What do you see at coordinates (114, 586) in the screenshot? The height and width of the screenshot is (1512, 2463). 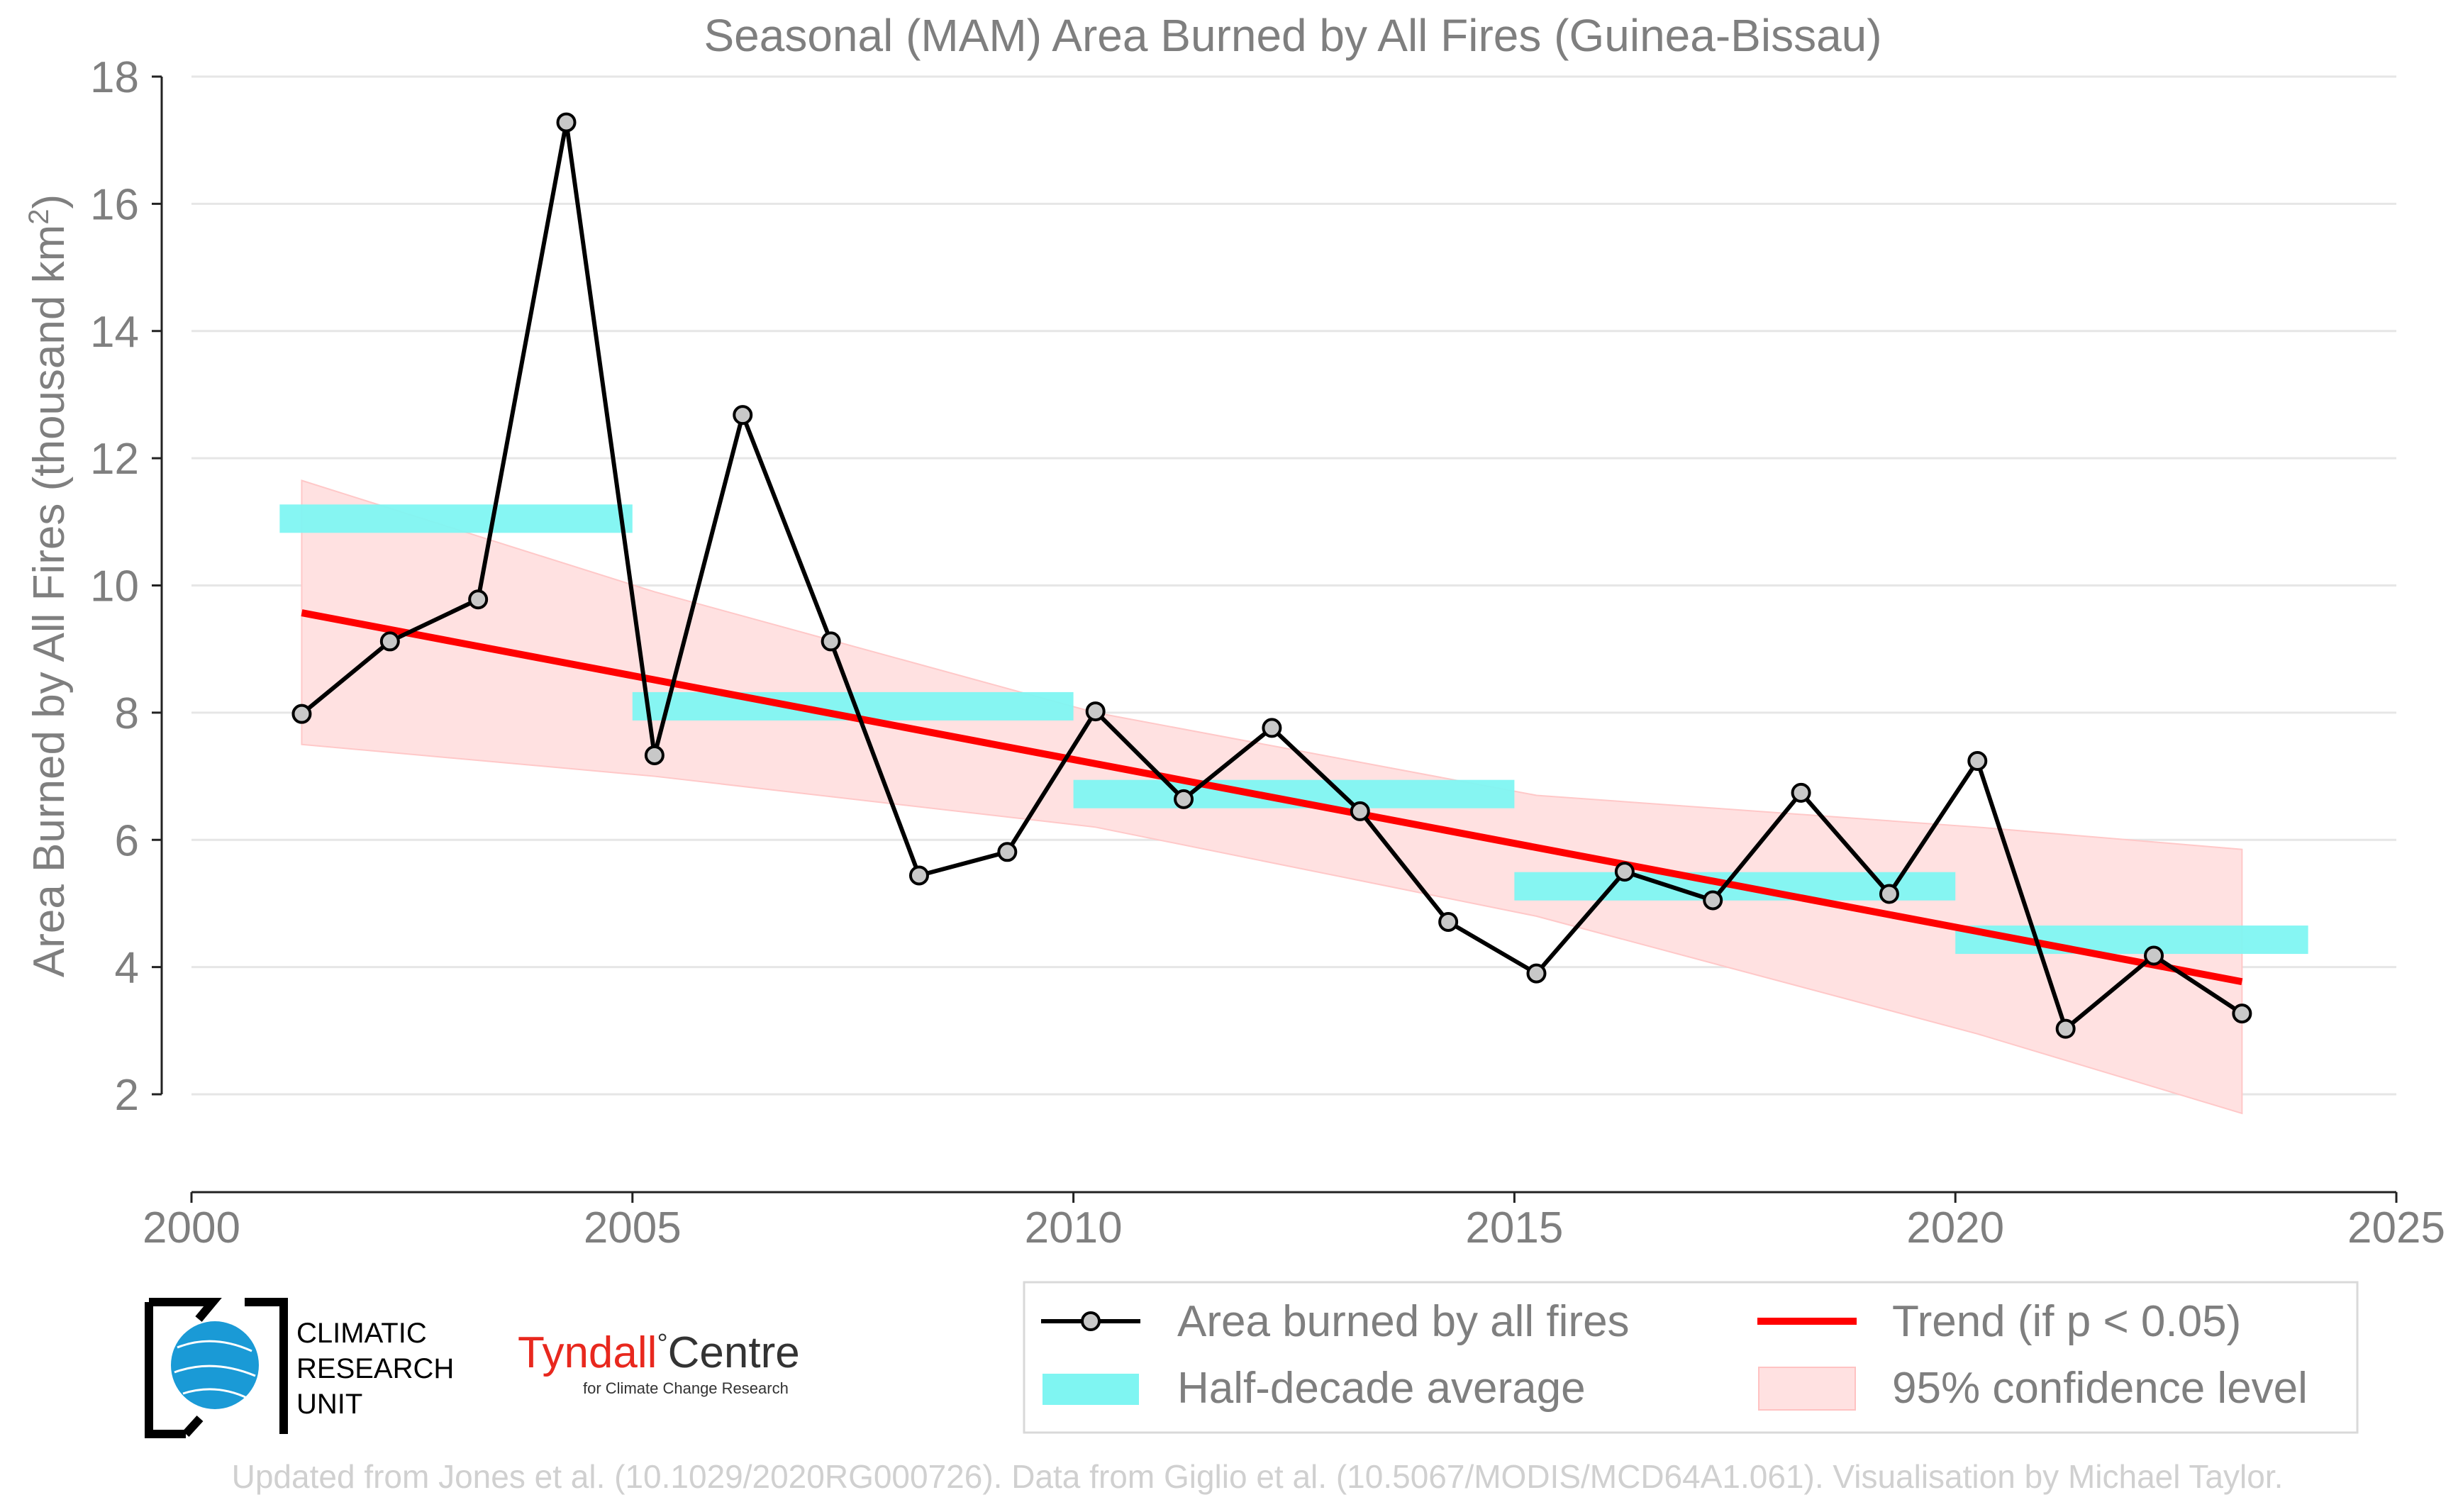 I see `y-tick-label-10: 10` at bounding box center [114, 586].